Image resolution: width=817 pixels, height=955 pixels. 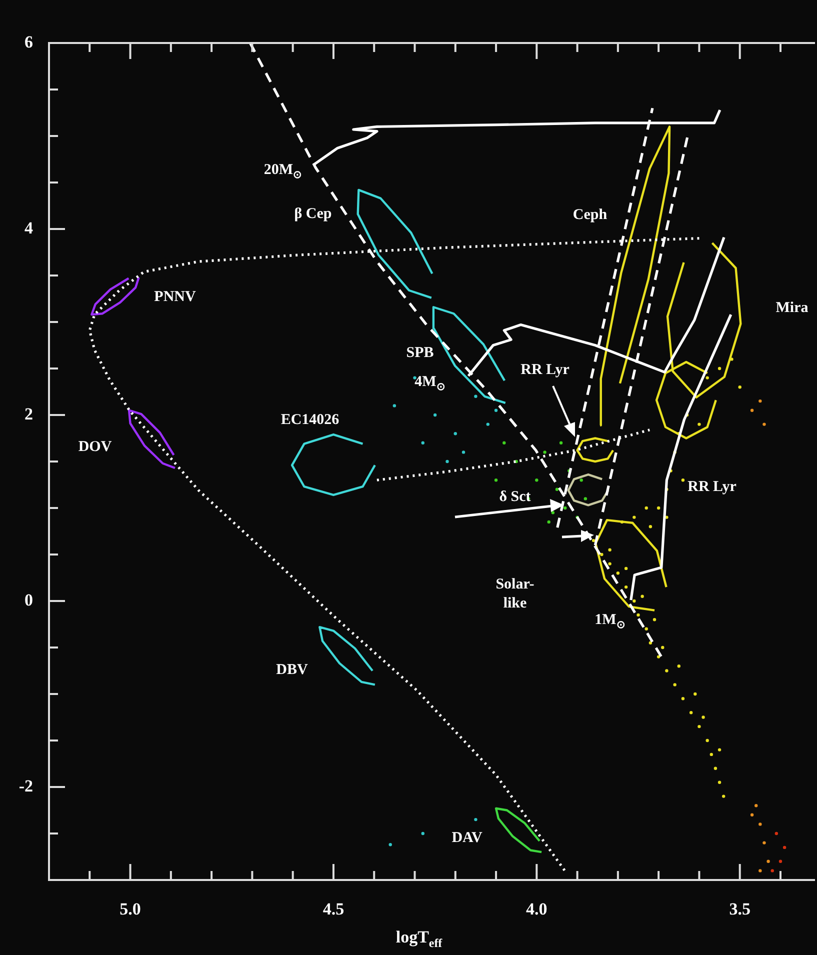 What do you see at coordinates (590, 214) in the screenshot?
I see `annotation: Ceph` at bounding box center [590, 214].